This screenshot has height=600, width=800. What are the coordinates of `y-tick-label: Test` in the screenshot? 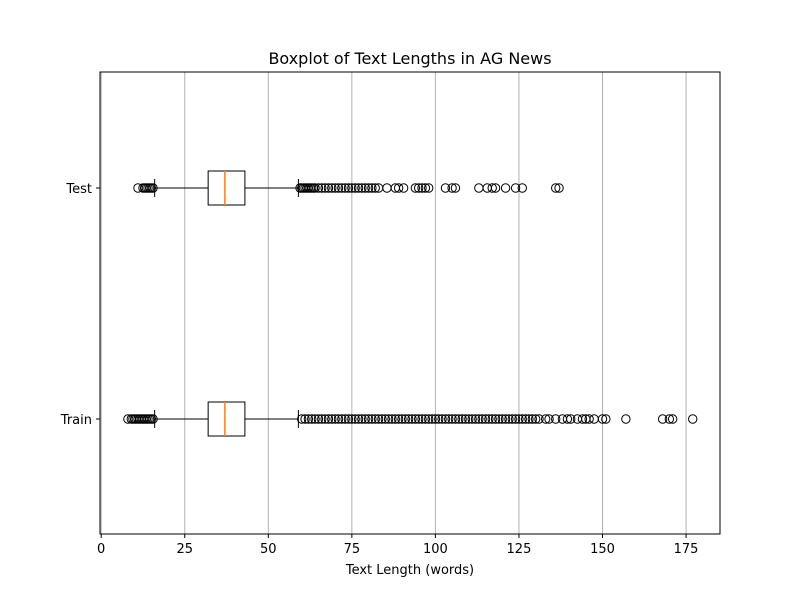 It's located at (78, 189).